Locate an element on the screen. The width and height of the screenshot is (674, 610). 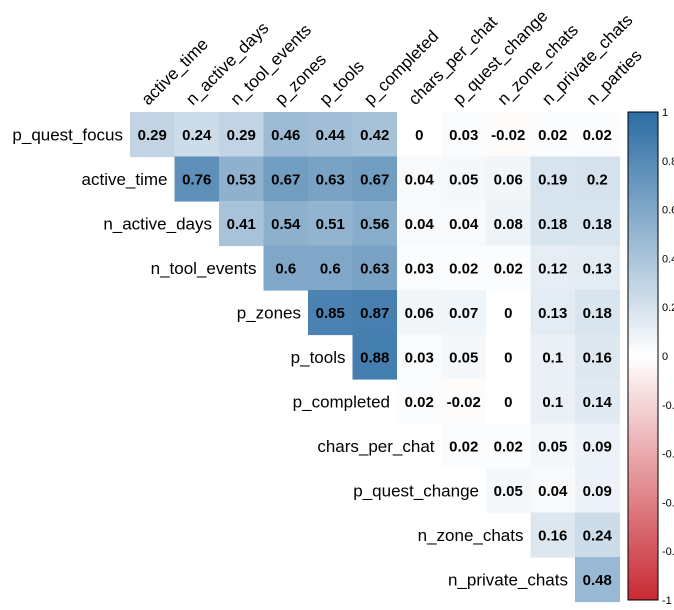
row-label: chars_per_chat is located at coordinates (375, 446).